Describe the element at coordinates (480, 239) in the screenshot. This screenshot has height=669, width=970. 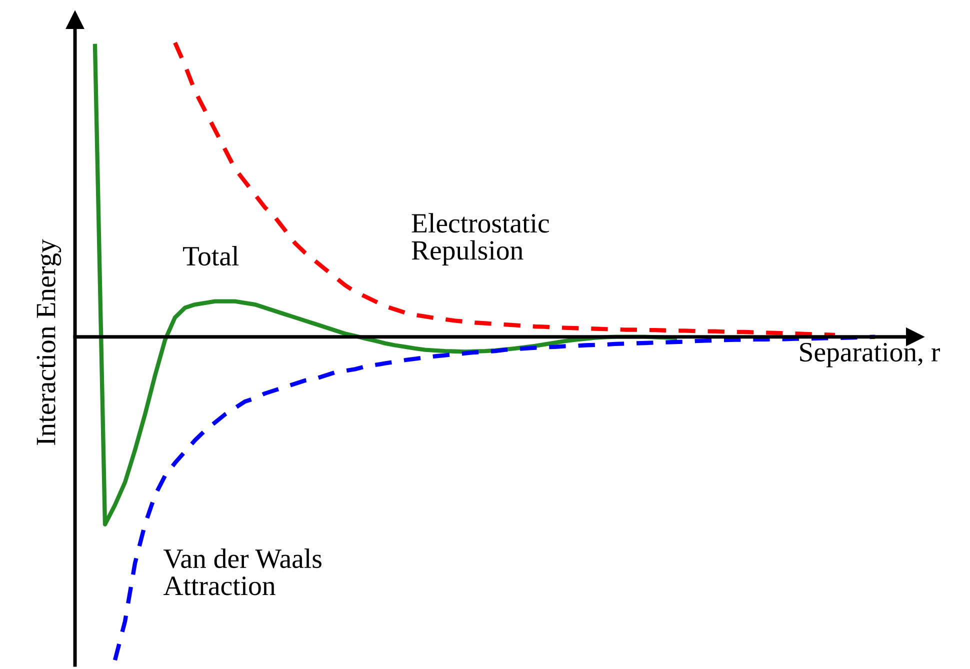
I see `series-label: Electrostatic Repulsion` at that location.